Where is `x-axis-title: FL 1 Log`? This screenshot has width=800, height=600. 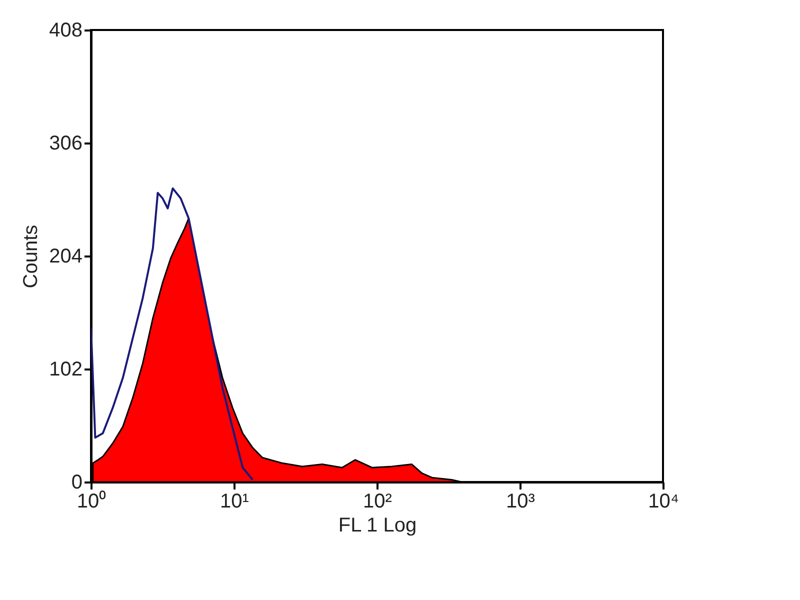 x-axis-title: FL 1 Log is located at coordinates (377, 525).